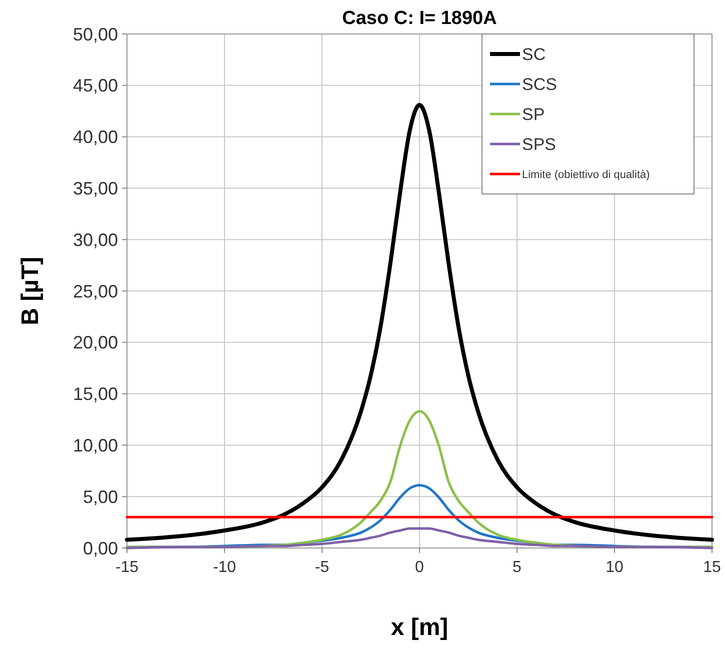 This screenshot has width=725, height=655. Describe the element at coordinates (95, 188) in the screenshot. I see `y-tick-label: 35,00` at that location.